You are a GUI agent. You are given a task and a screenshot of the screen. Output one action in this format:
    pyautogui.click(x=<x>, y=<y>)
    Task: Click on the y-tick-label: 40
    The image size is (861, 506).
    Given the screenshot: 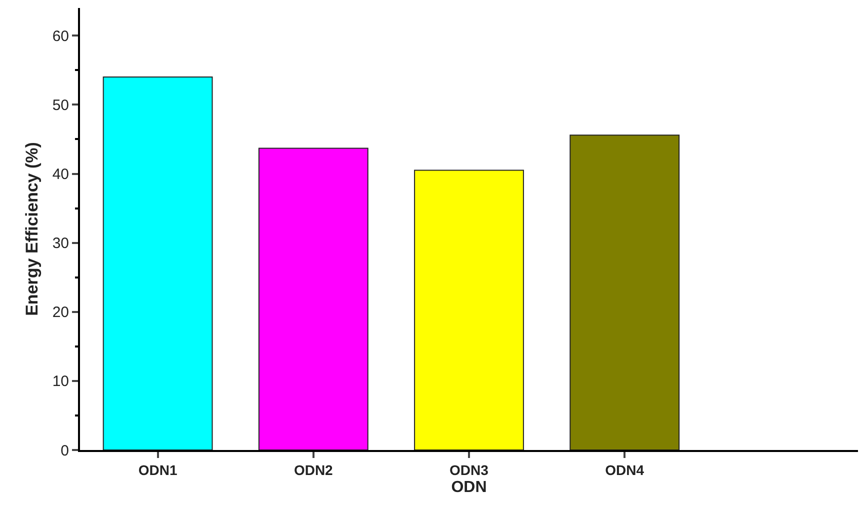 What is the action you would take?
    pyautogui.click(x=60, y=174)
    